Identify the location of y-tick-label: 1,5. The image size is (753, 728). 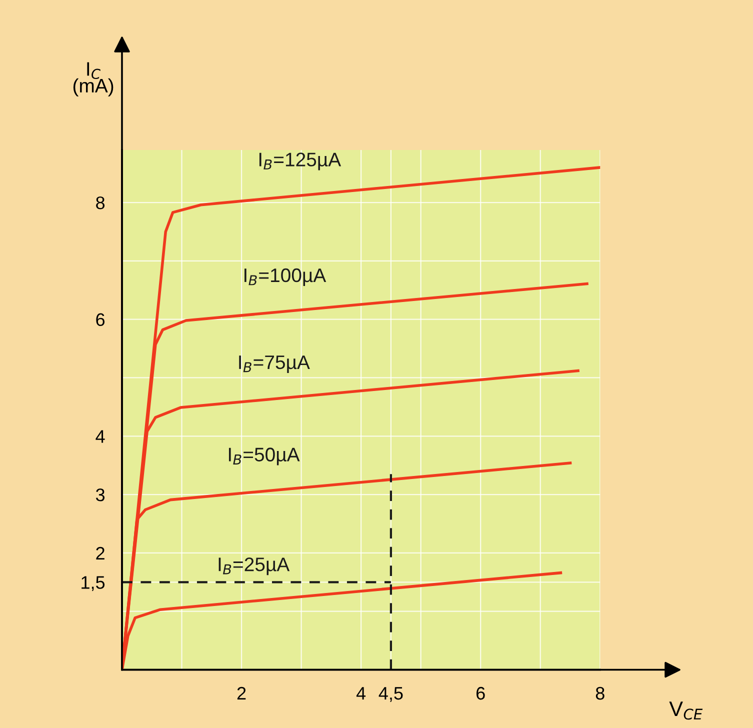
(93, 584).